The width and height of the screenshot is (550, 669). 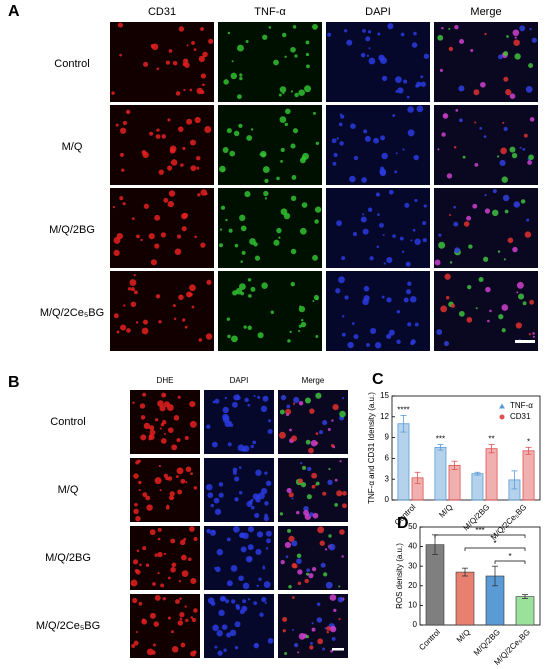 What do you see at coordinates (403, 410) in the screenshot?
I see `significance: ****` at bounding box center [403, 410].